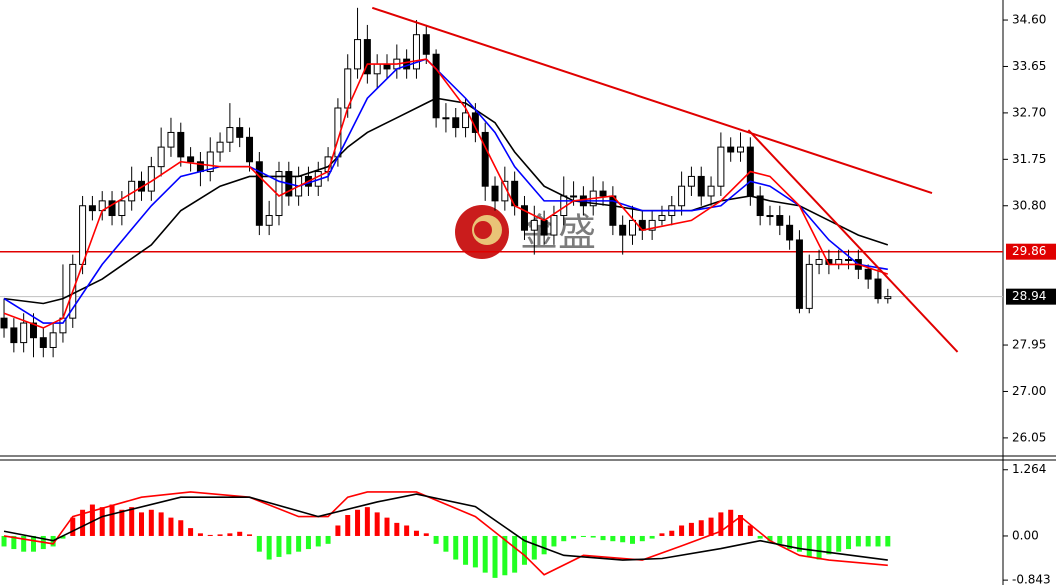  What do you see at coordinates (1029, 159) in the screenshot?
I see `y-tick-label: 31.75` at bounding box center [1029, 159].